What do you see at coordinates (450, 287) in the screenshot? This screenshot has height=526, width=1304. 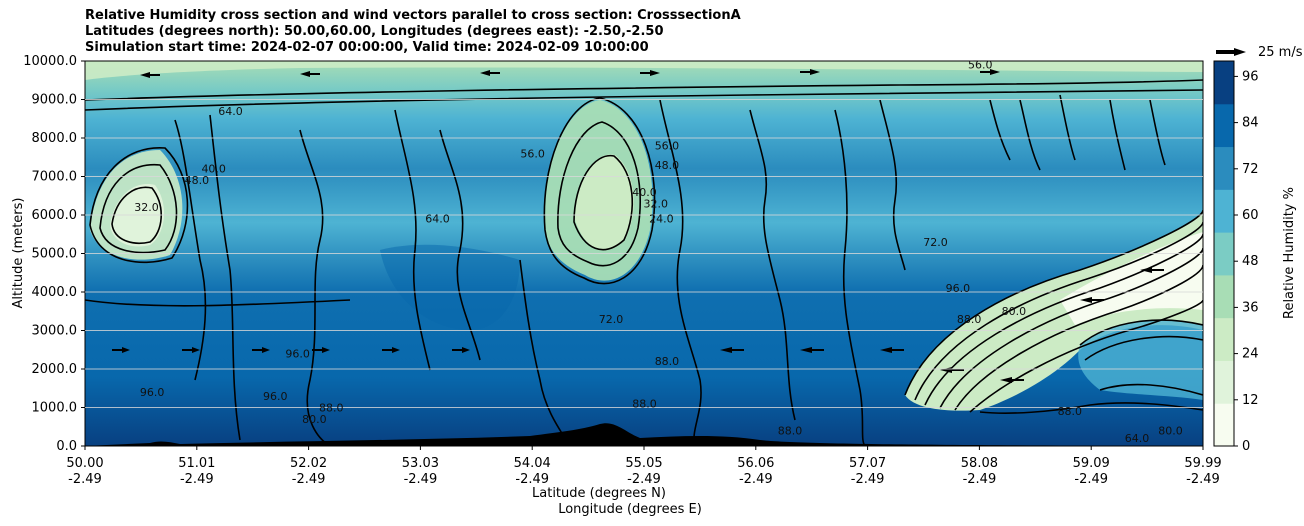 I see `moist-patch-lower-mid` at bounding box center [450, 287].